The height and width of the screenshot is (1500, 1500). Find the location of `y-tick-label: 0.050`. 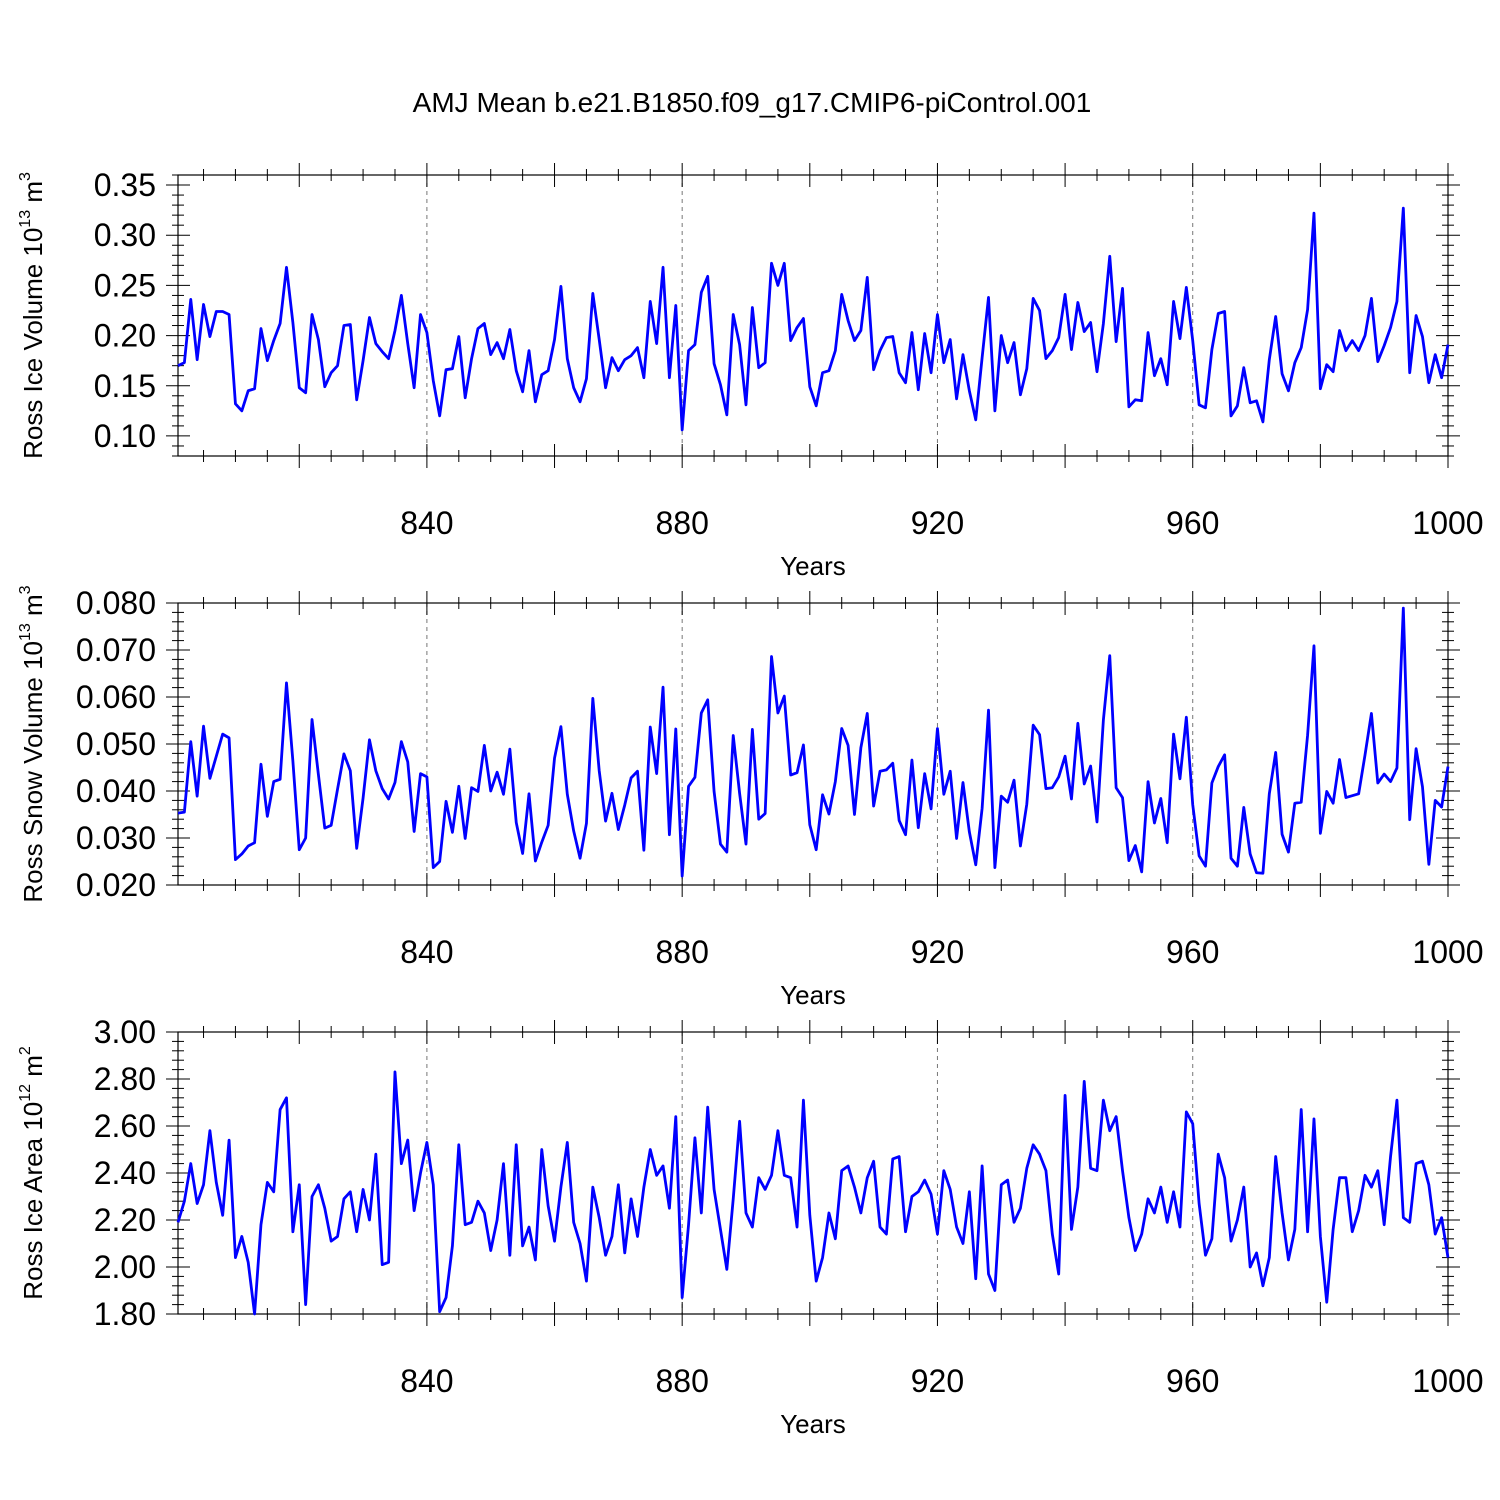

y-tick-label: 0.050 is located at coordinates (116, 744).